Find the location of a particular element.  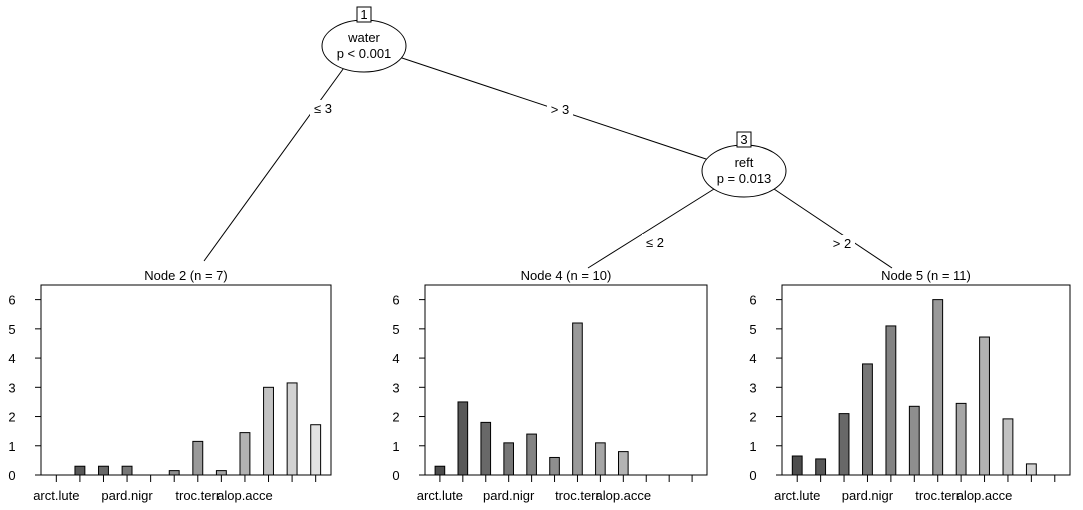

panel-title: Node 5 (n = 11) is located at coordinates (926, 275).